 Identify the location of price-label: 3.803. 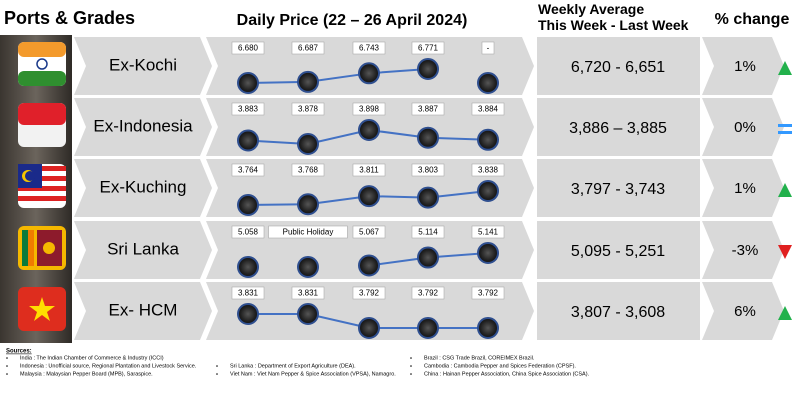
(428, 170).